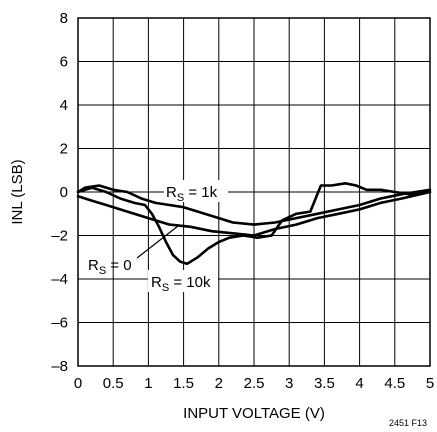 This screenshot has height=432, width=437. What do you see at coordinates (183, 383) in the screenshot?
I see `x-tick-label: 1.5` at bounding box center [183, 383].